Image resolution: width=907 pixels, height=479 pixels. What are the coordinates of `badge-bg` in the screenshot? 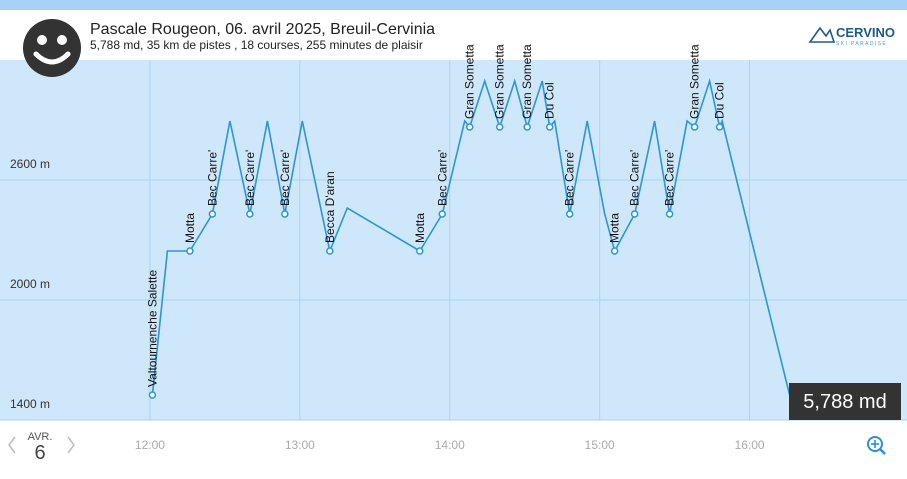 It's located at (845, 401).